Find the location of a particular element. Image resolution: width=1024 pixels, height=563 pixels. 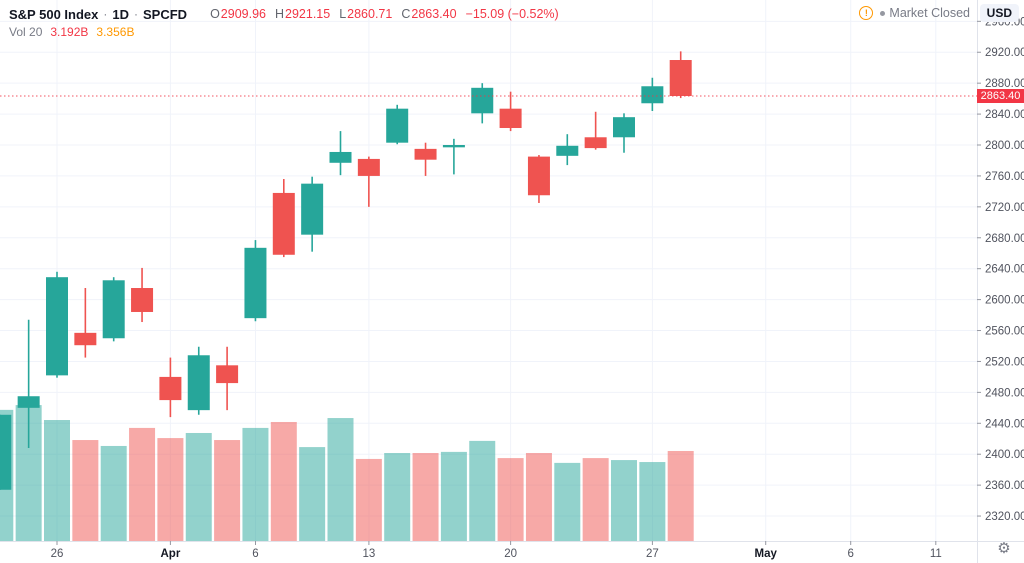

svg-text: Apr is located at coordinates (170, 554).